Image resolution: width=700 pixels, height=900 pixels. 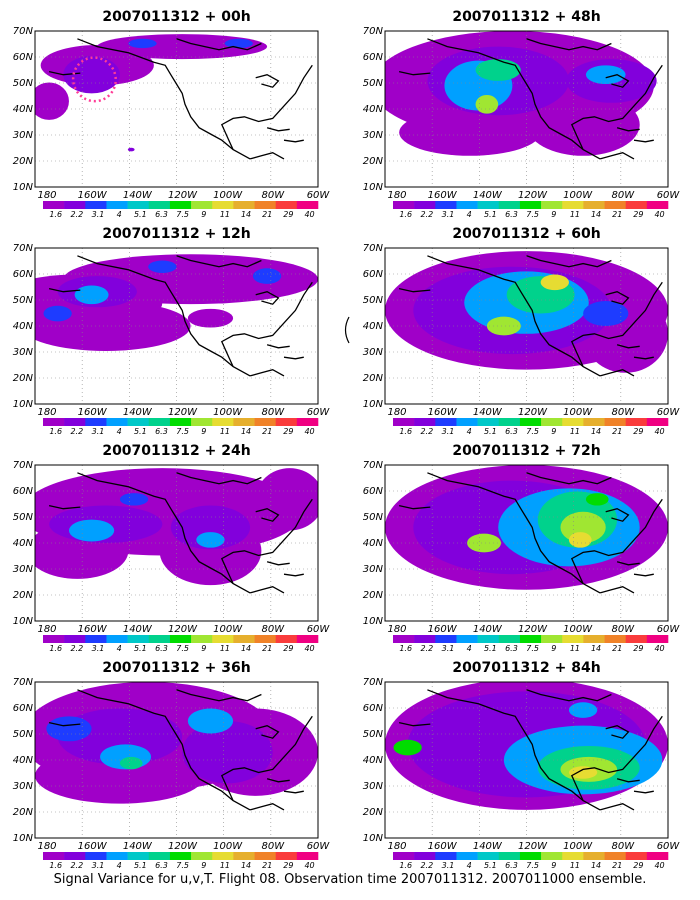 What do you see at coordinates (288, 431) in the screenshot?
I see `colorbar-label: 29` at bounding box center [288, 431].